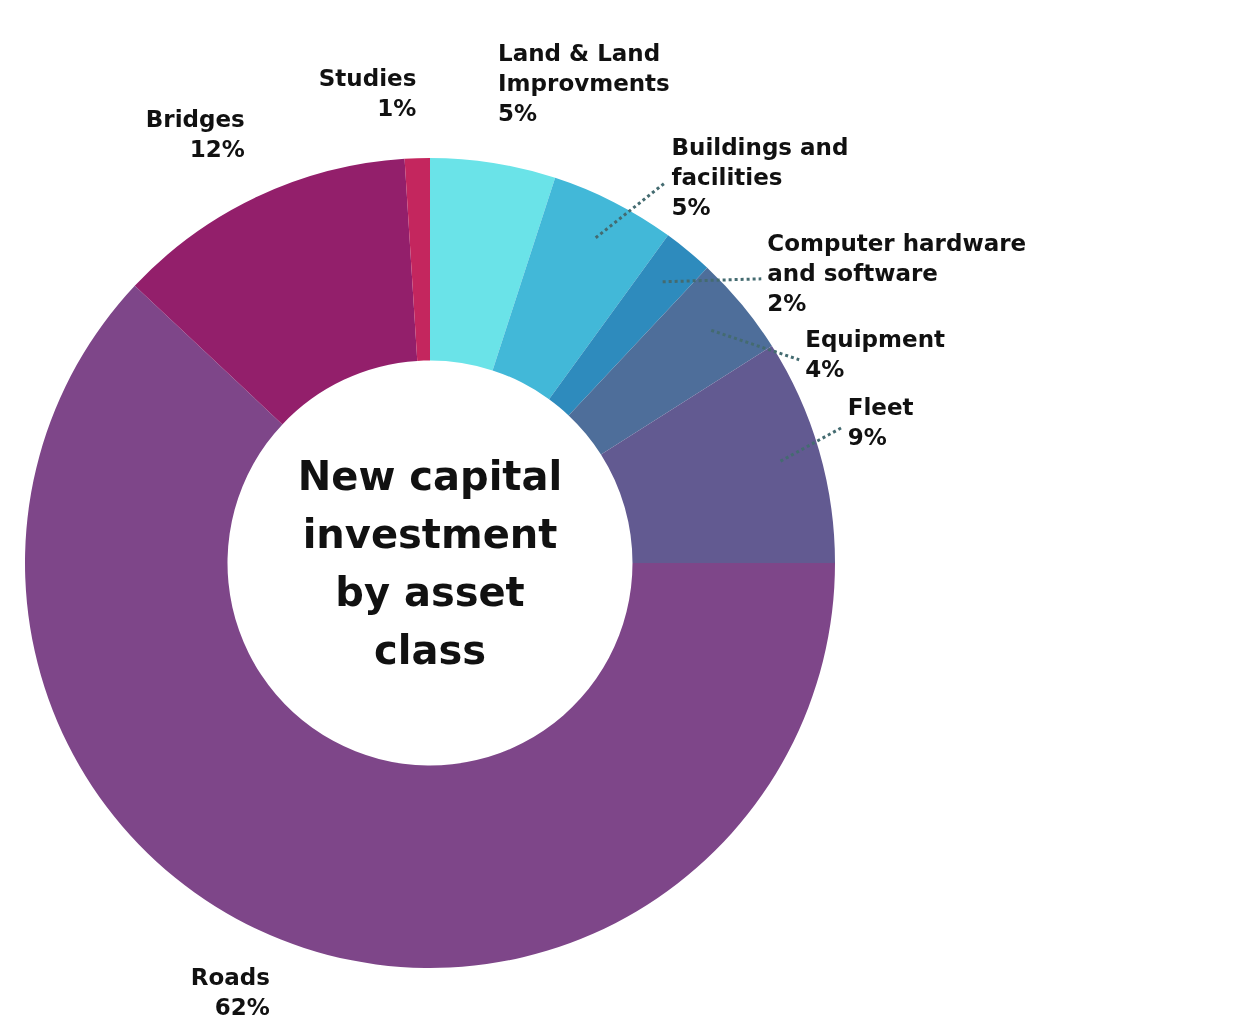 Image resolution: width=1252 pixels, height=1031 pixels. Describe the element at coordinates (217, 148) in the screenshot. I see `data-label: 12%` at that location.